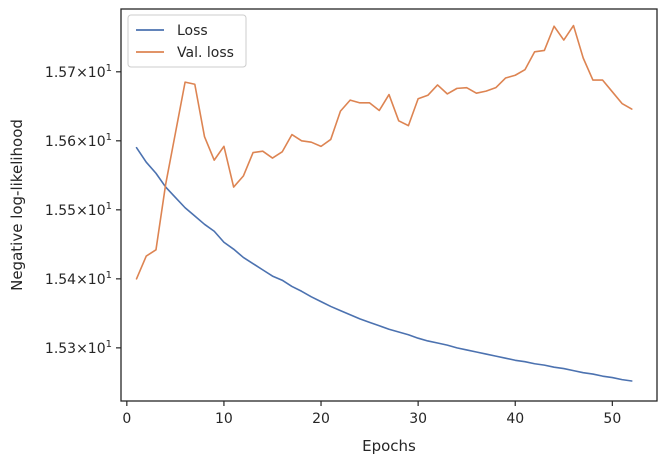  I want to click on y-tick-label: 1.53×10¹, so click(78, 348).